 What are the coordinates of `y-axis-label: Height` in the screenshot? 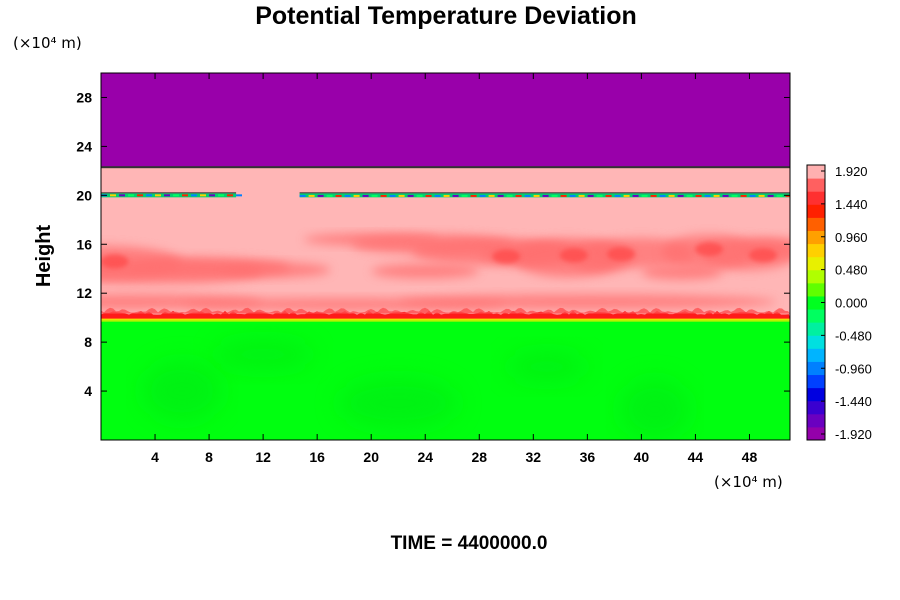 It's located at (44, 256).